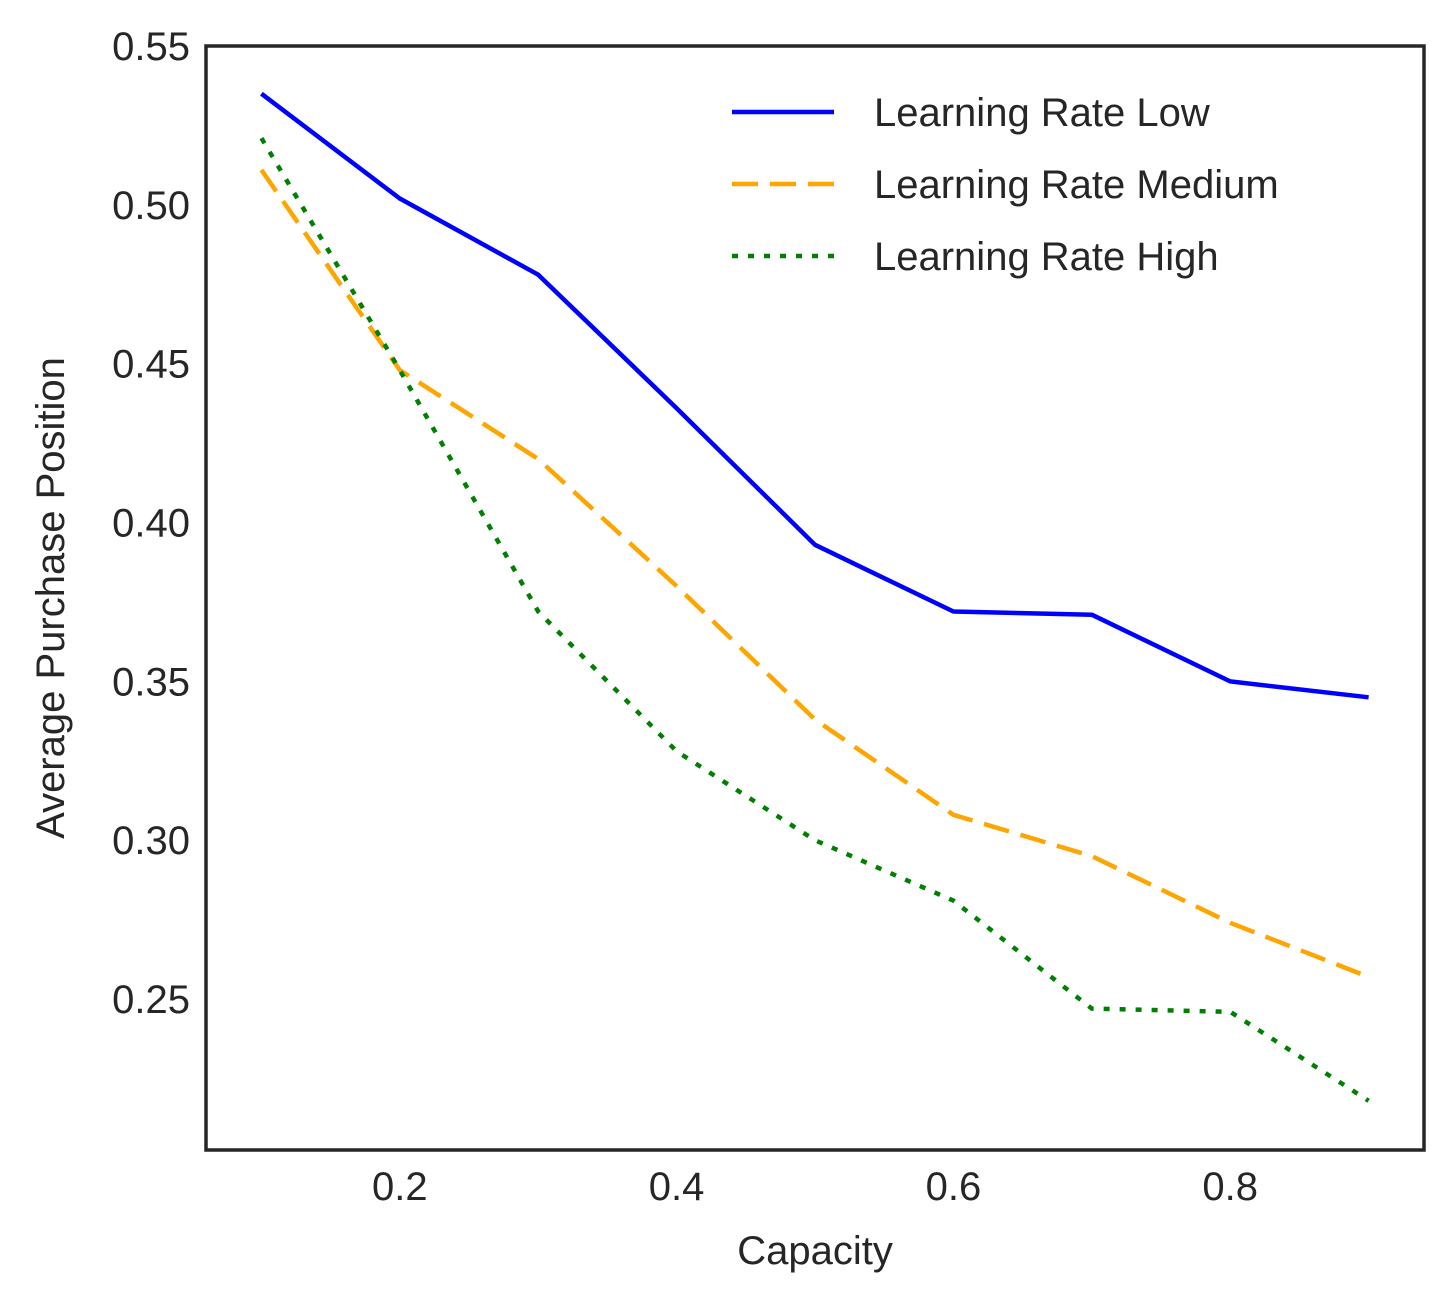  I want to click on x-tick-labels: 0.2 0.4 0.6 0.8, so click(815, 1187).